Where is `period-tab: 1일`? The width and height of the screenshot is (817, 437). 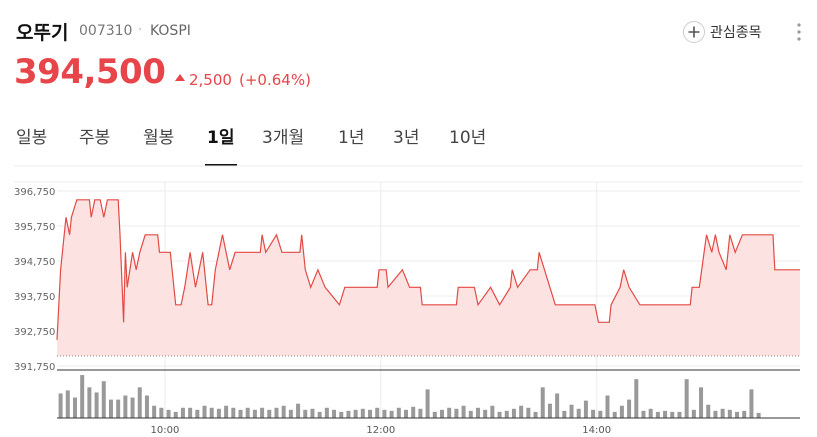 period-tab: 1일 is located at coordinates (221, 138).